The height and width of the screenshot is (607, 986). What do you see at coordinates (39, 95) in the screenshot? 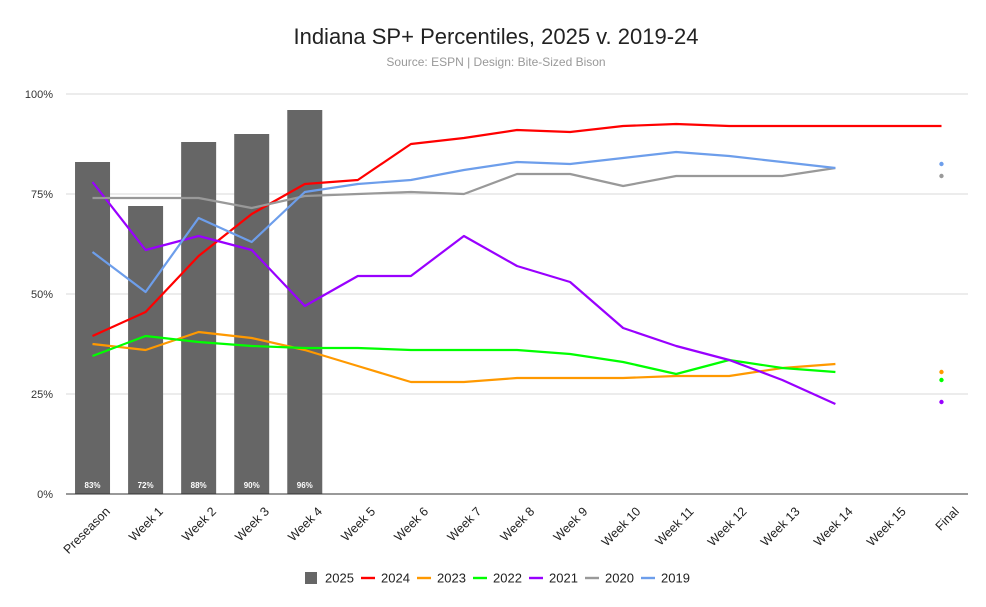
I see `y-tick-label: 100%` at bounding box center [39, 95].